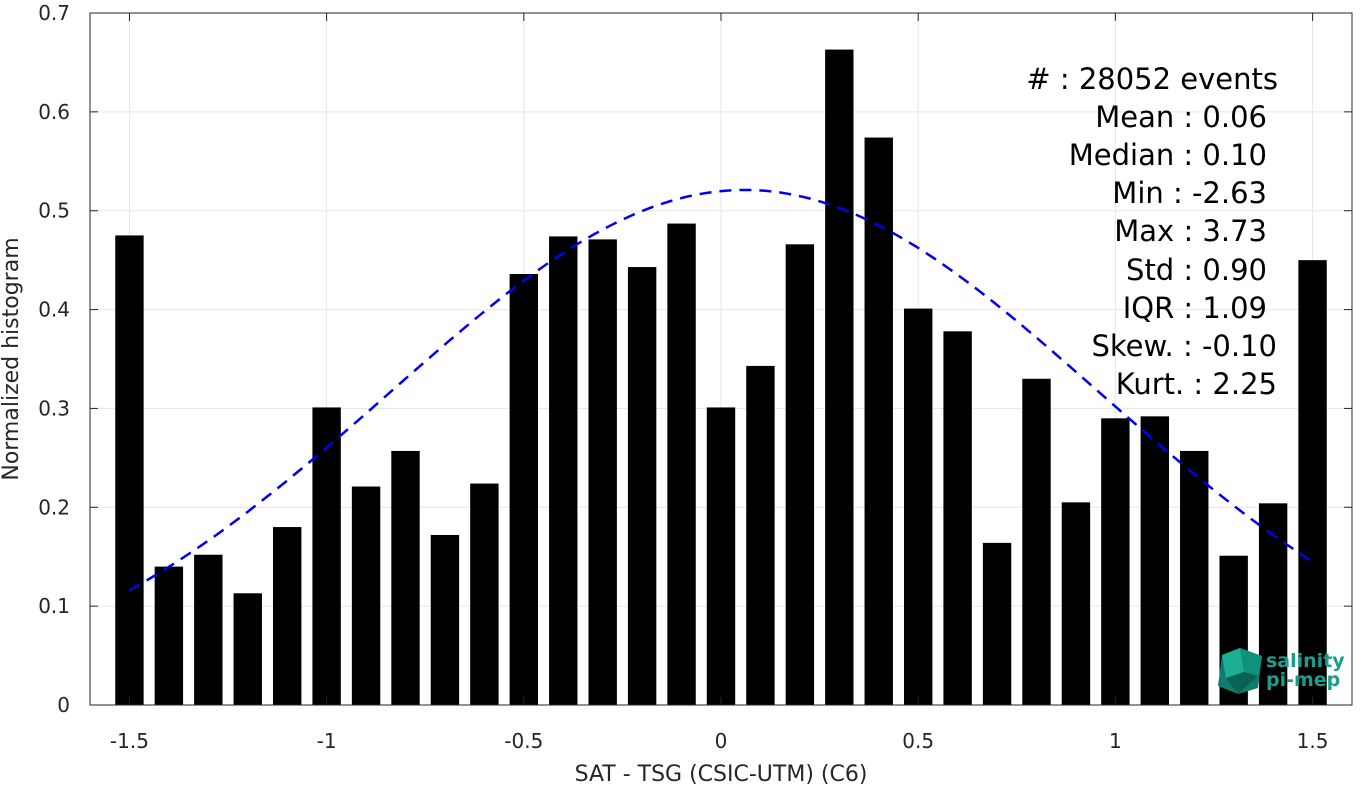 The height and width of the screenshot is (785, 1367). What do you see at coordinates (1196, 270) in the screenshot?
I see `stat-line: Std : 0.90` at bounding box center [1196, 270].